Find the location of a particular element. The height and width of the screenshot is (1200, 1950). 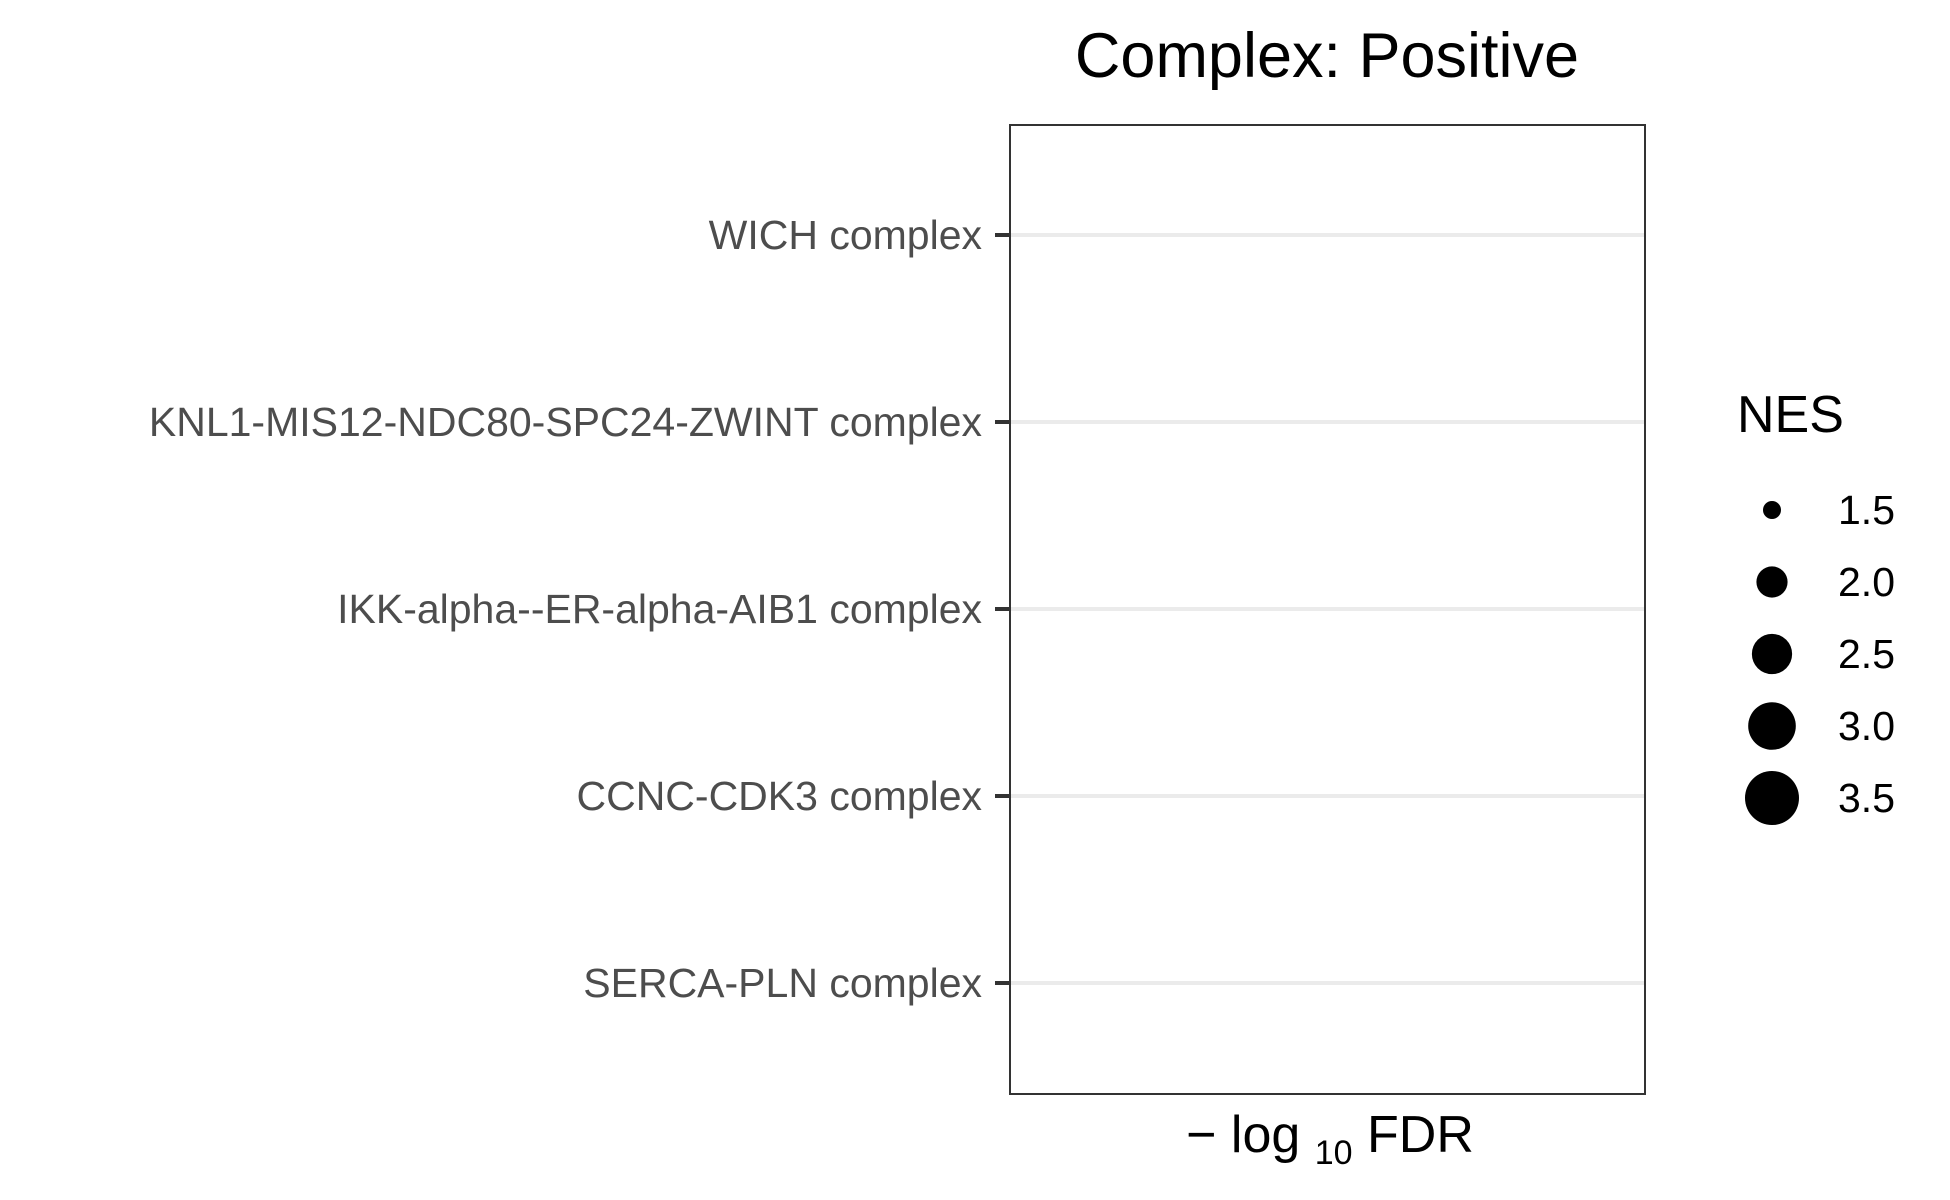

y-tick-label: SERCA-PLN complex is located at coordinates (782, 983).